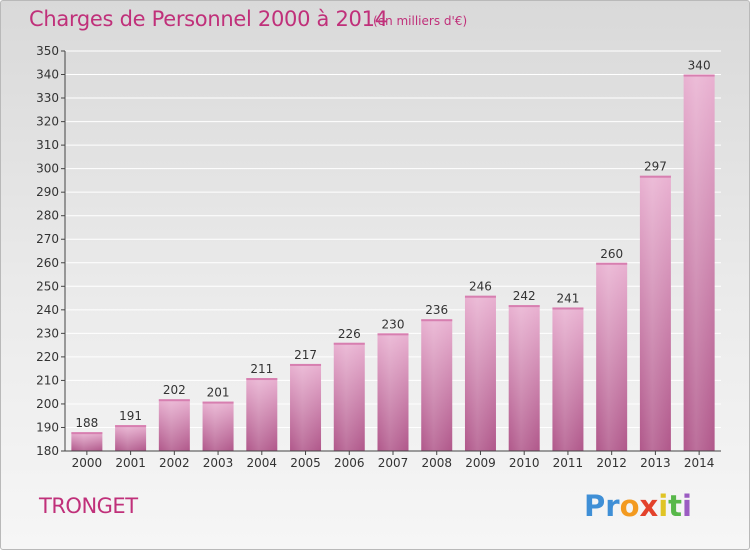 This screenshot has height=550, width=750. What do you see at coordinates (393, 463) in the screenshot?
I see `x-tick-label: 2007` at bounding box center [393, 463].